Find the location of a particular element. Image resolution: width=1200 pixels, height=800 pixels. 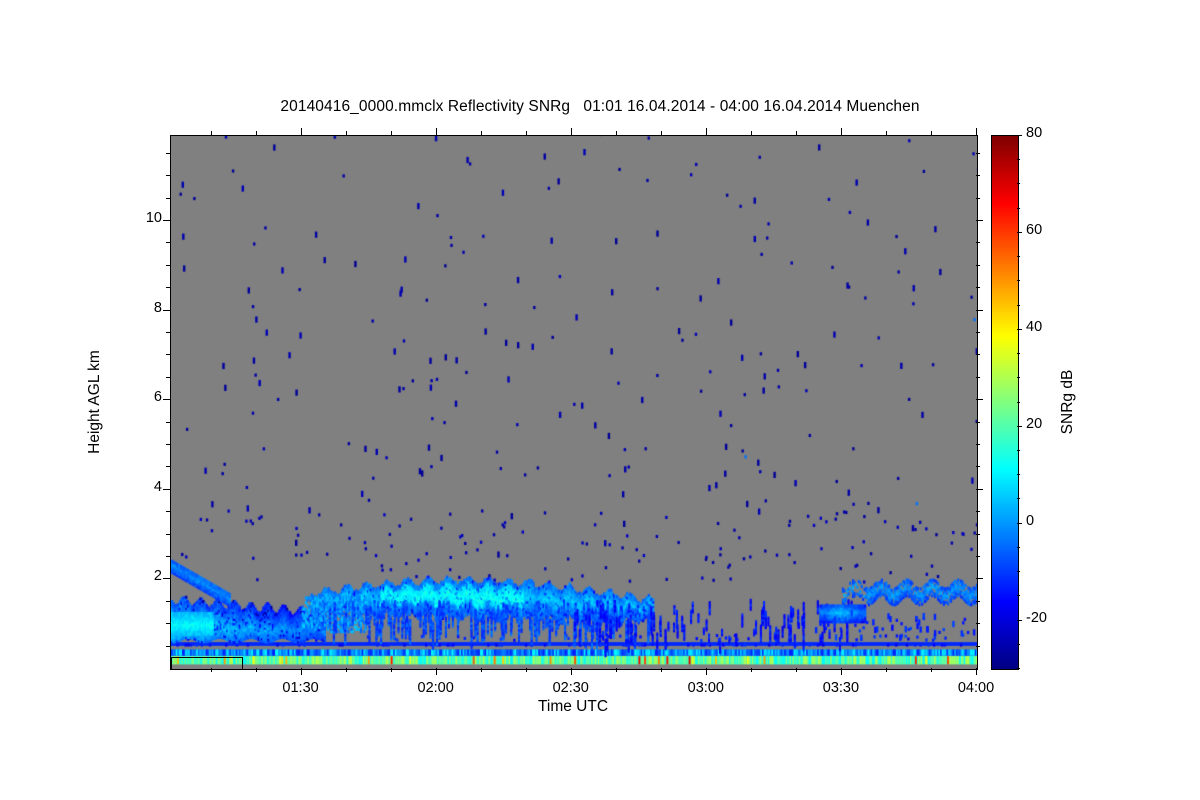

colorbar-tick-label: 60 is located at coordinates (1034, 229).